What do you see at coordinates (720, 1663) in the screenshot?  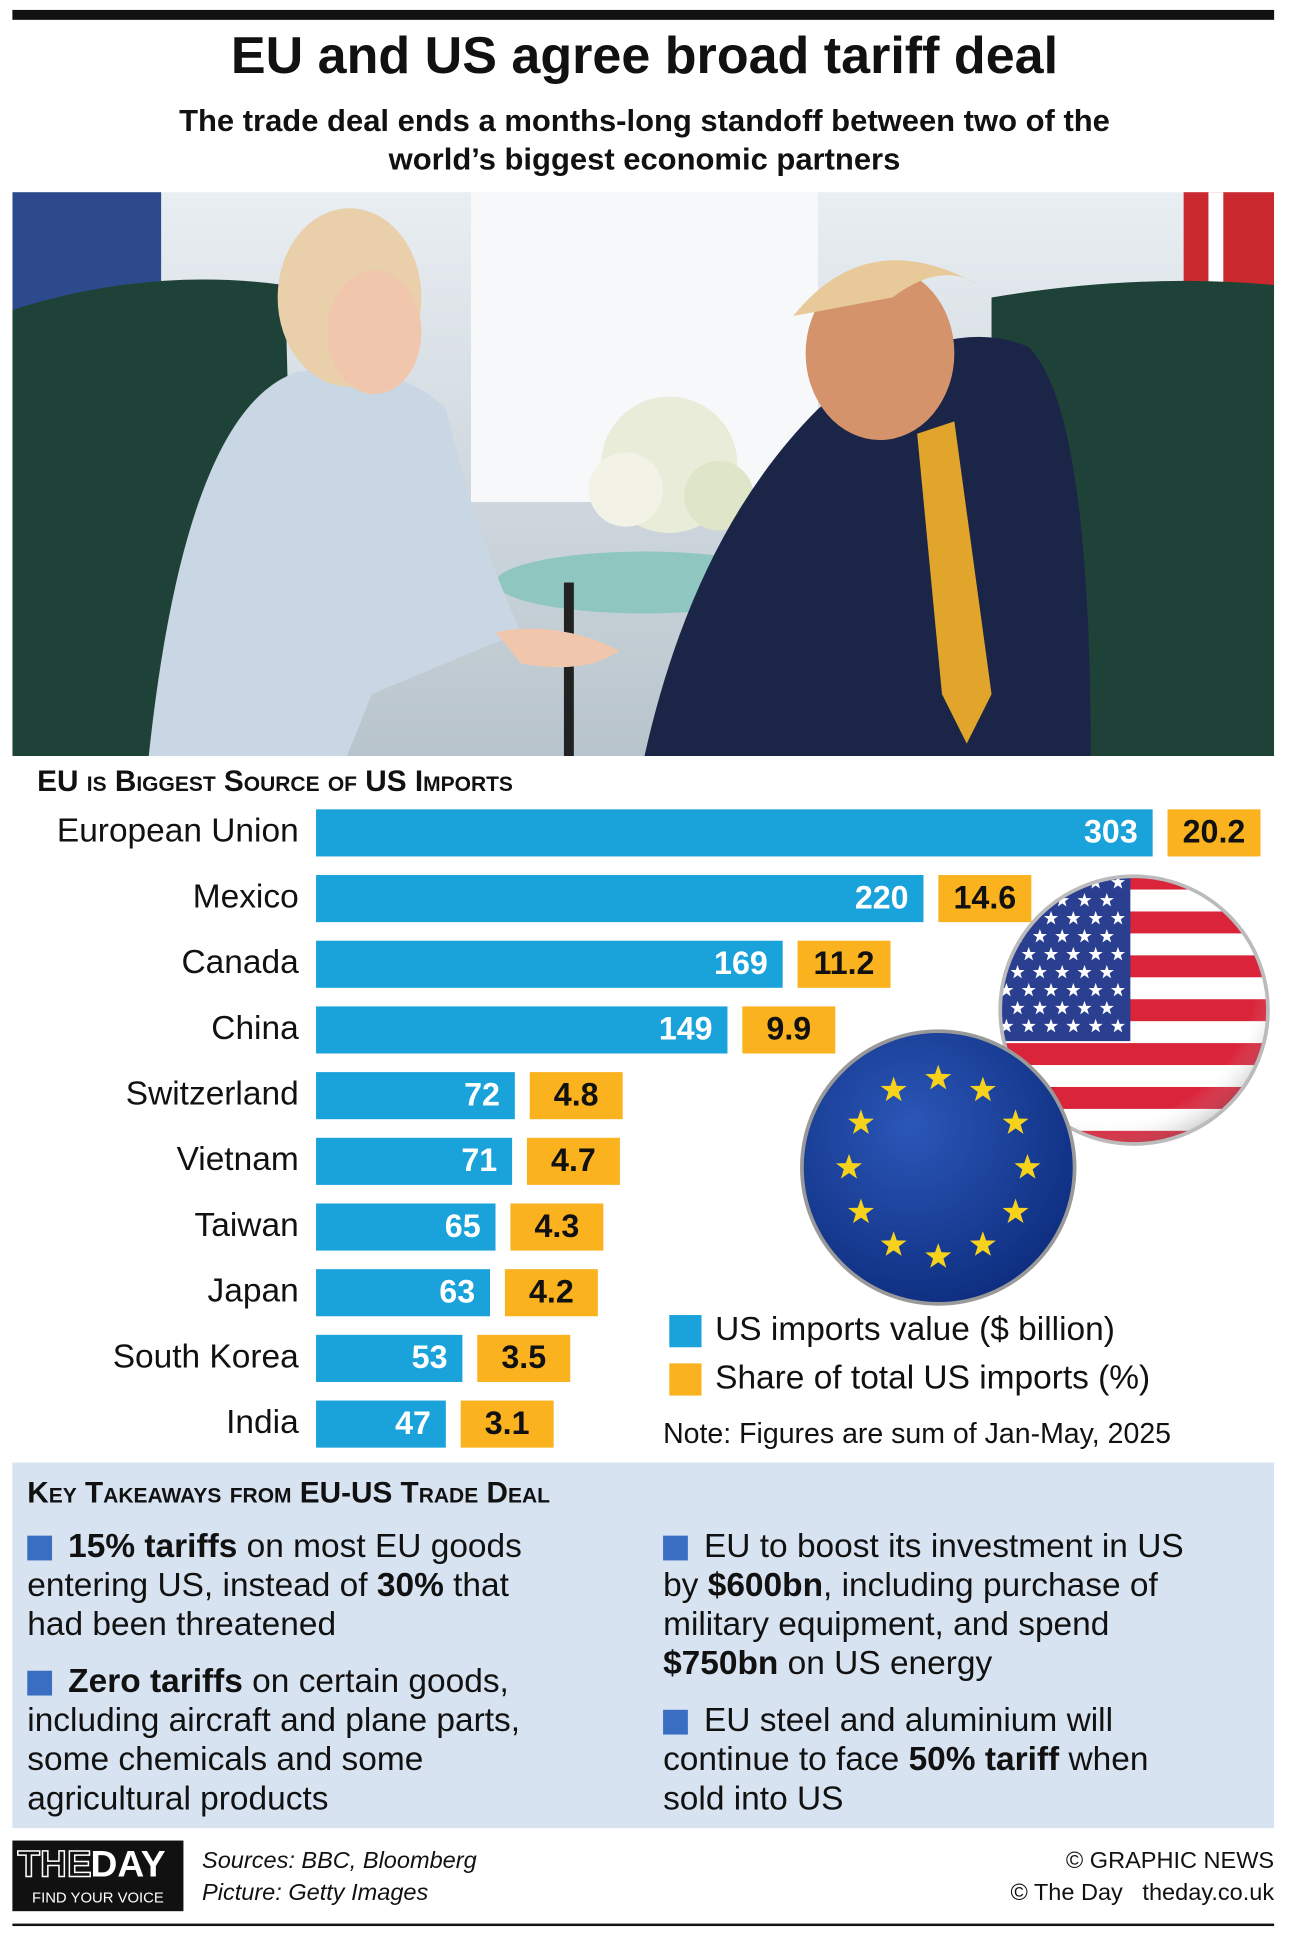 I see `takeaway-text: $750bn` at bounding box center [720, 1663].